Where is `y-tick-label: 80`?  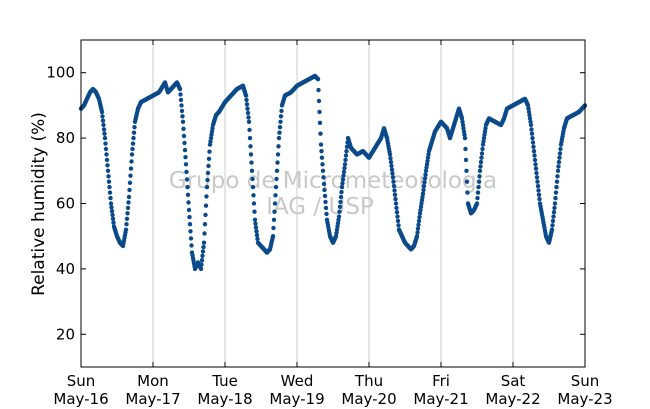
y-tick-label: 80 is located at coordinates (65, 138).